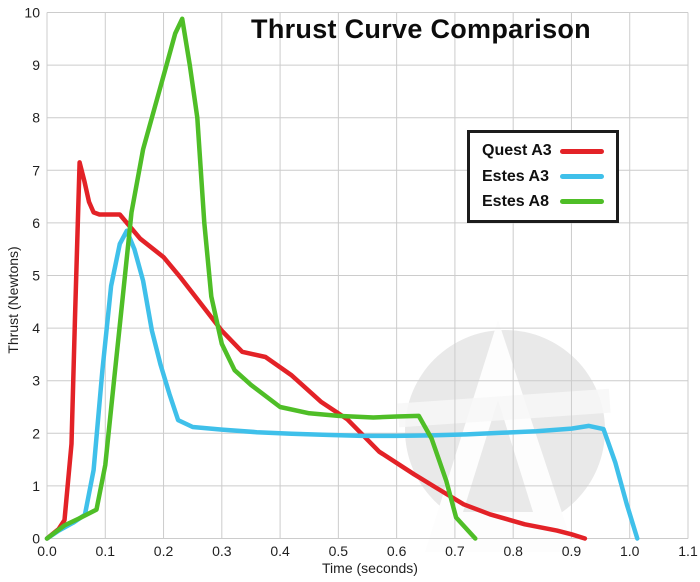 Image resolution: width=700 pixels, height=582 pixels. I want to click on y-tick-label-3: 3, so click(36, 381).